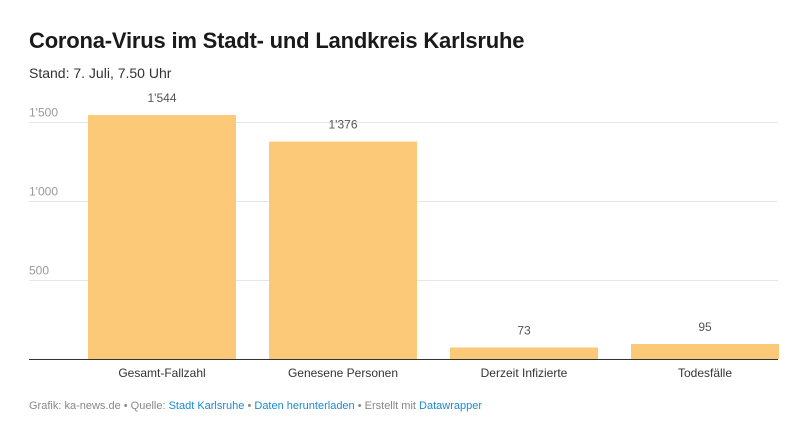 The height and width of the screenshot is (423, 810). What do you see at coordinates (39, 271) in the screenshot?
I see `y-tick-label: 500` at bounding box center [39, 271].